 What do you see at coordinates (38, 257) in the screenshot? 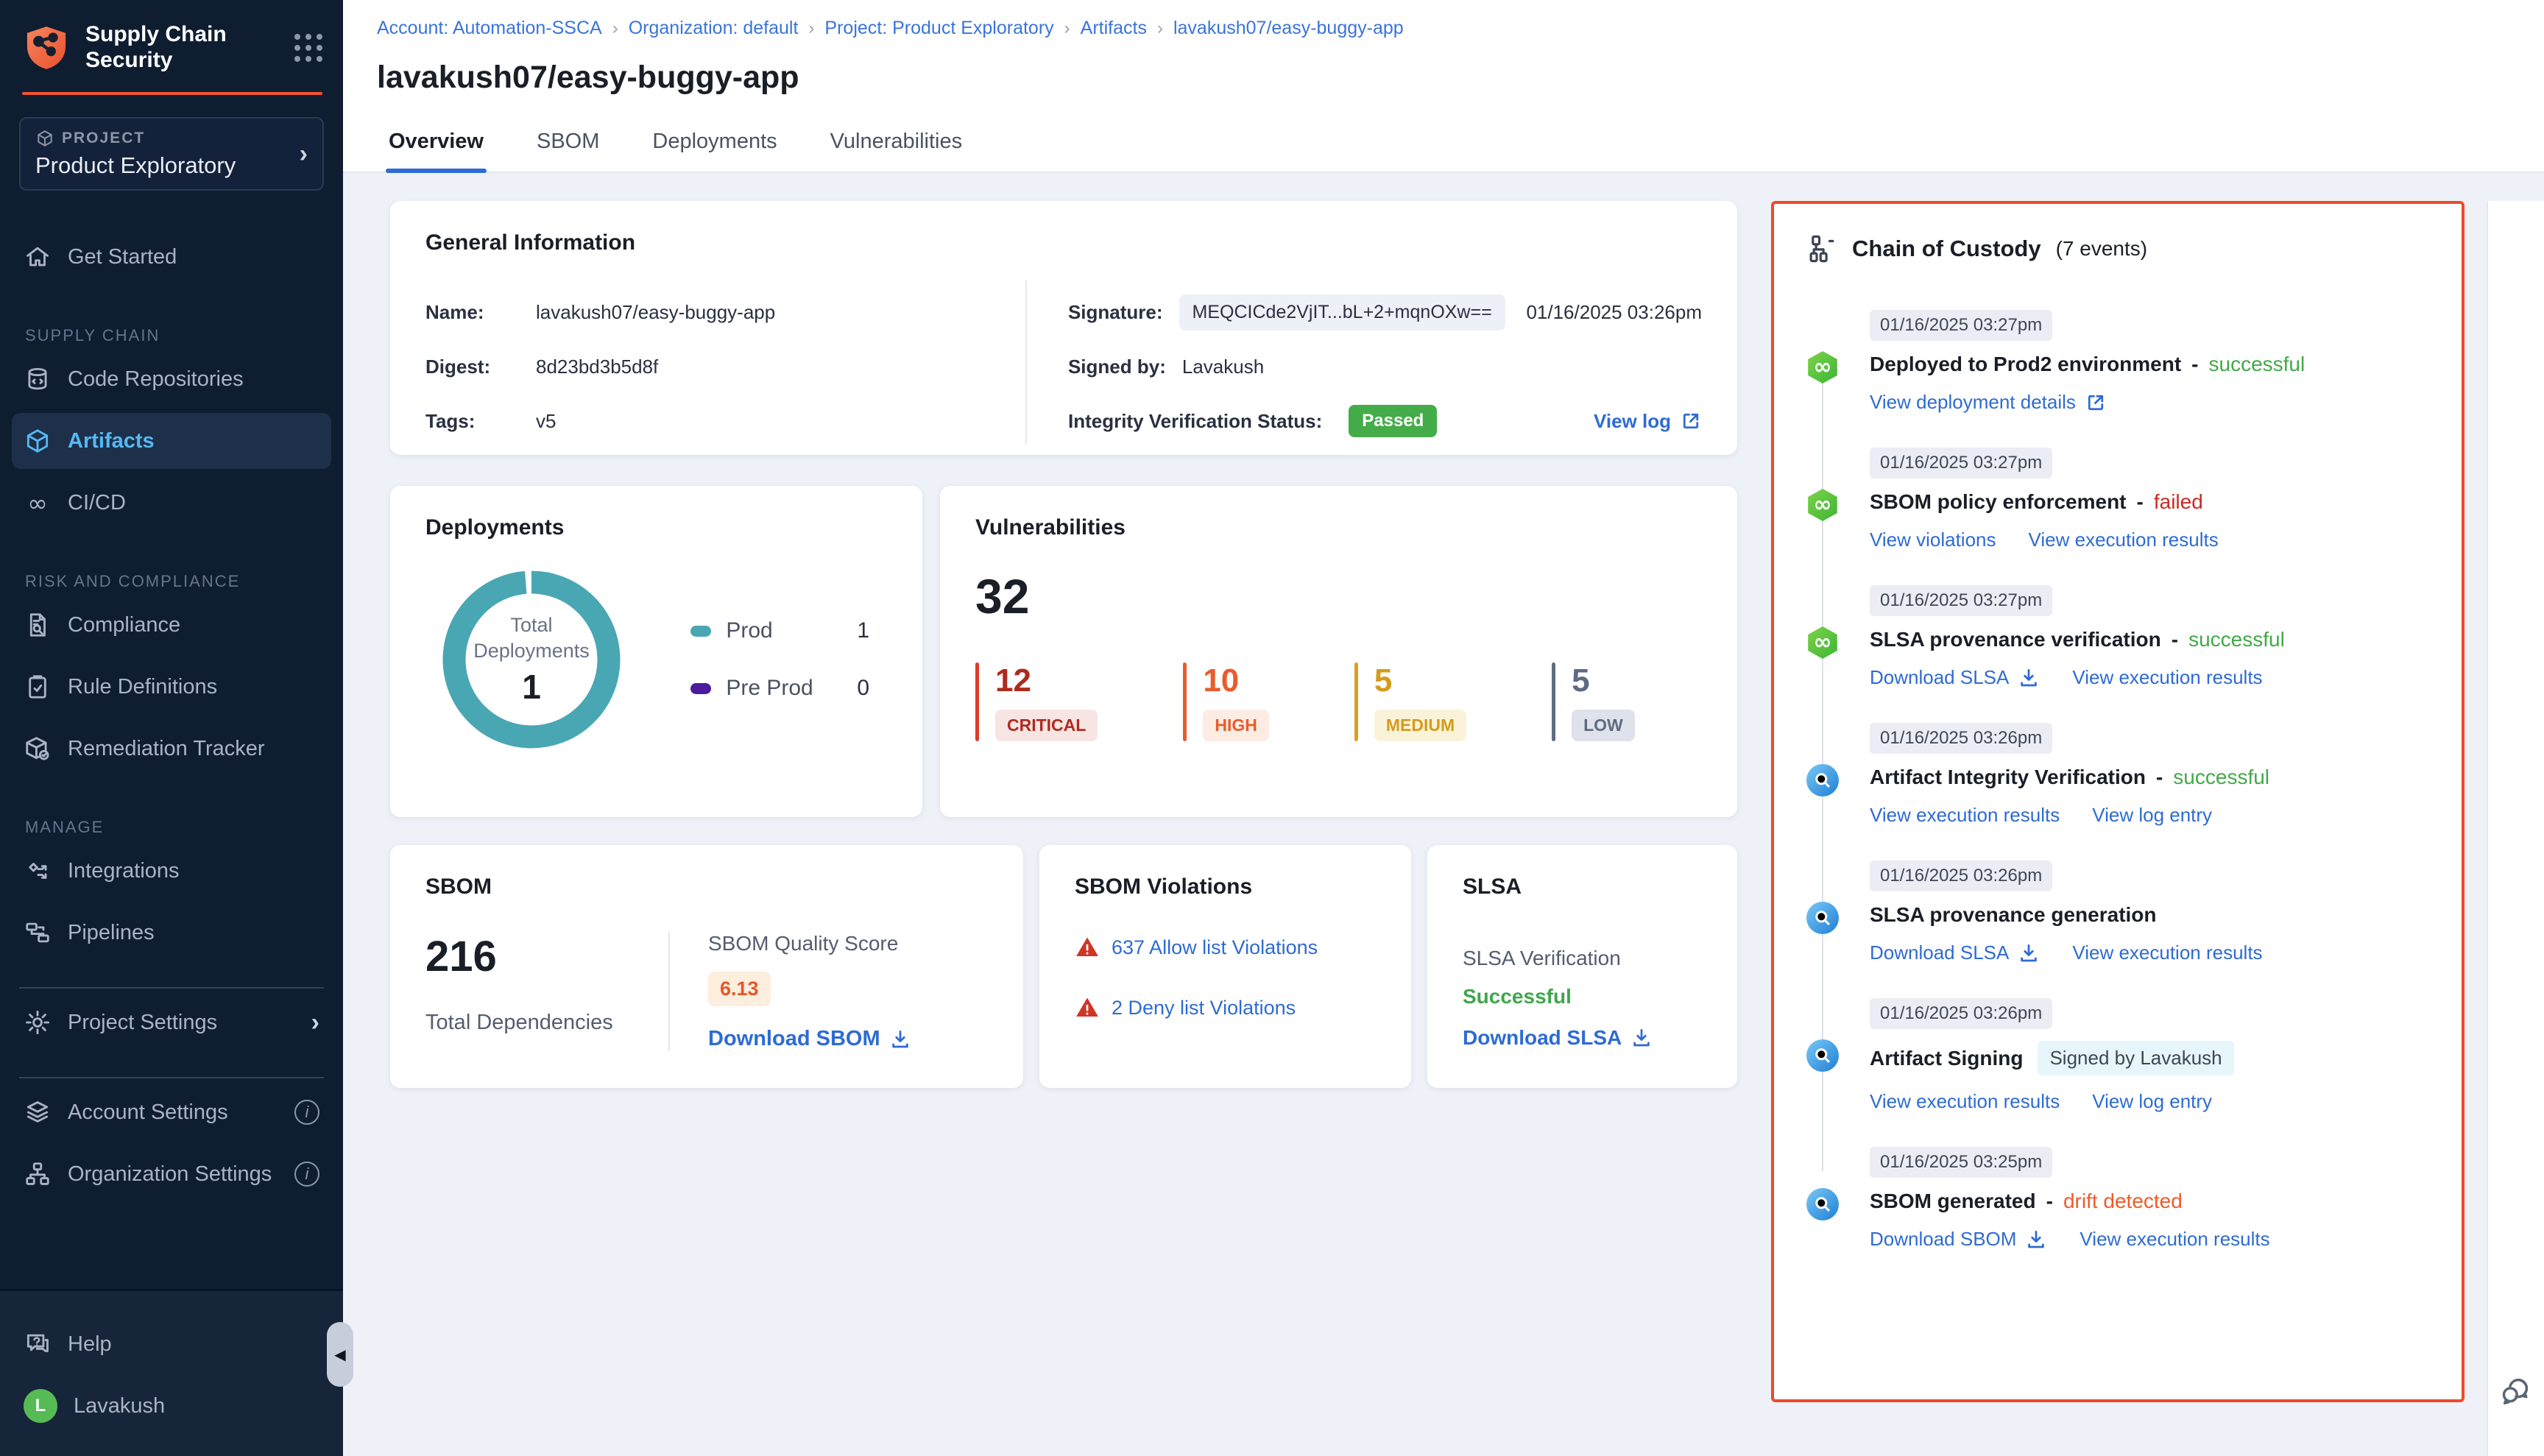
I see `home-icon` at bounding box center [38, 257].